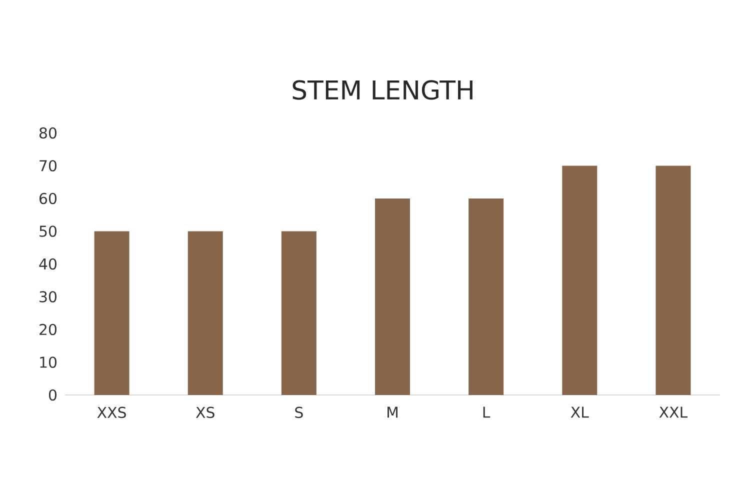 This screenshot has height=493, width=740. What do you see at coordinates (205, 412) in the screenshot?
I see `x-tick-label: XS` at bounding box center [205, 412].